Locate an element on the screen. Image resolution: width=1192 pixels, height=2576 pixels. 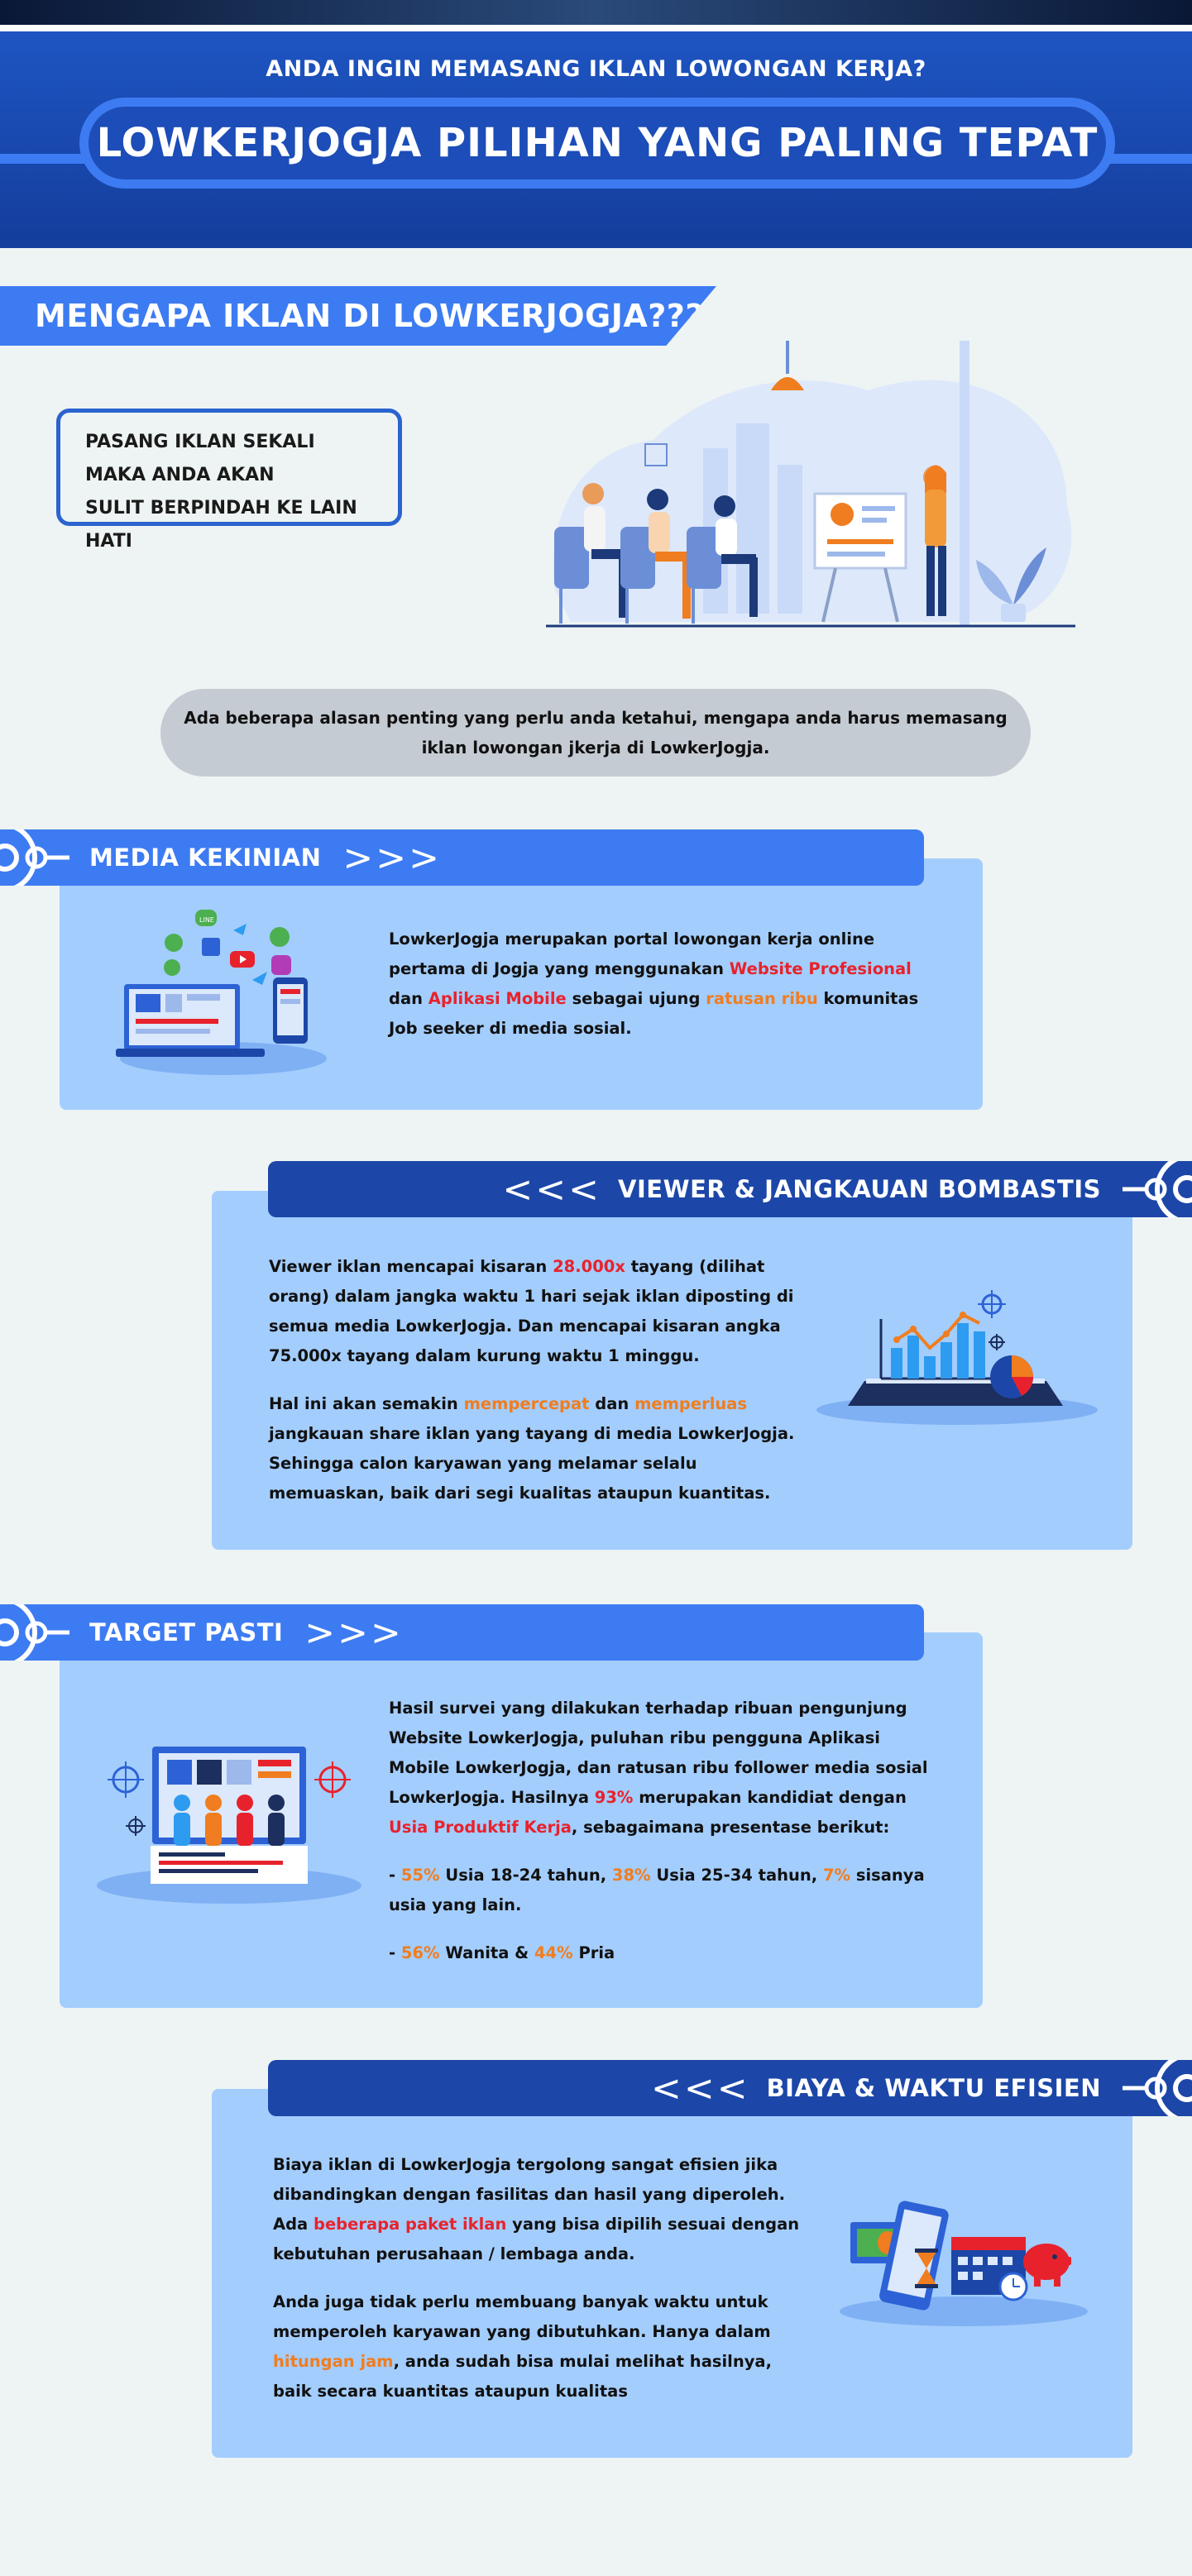
text-run: Pria is located at coordinates (593, 1953).